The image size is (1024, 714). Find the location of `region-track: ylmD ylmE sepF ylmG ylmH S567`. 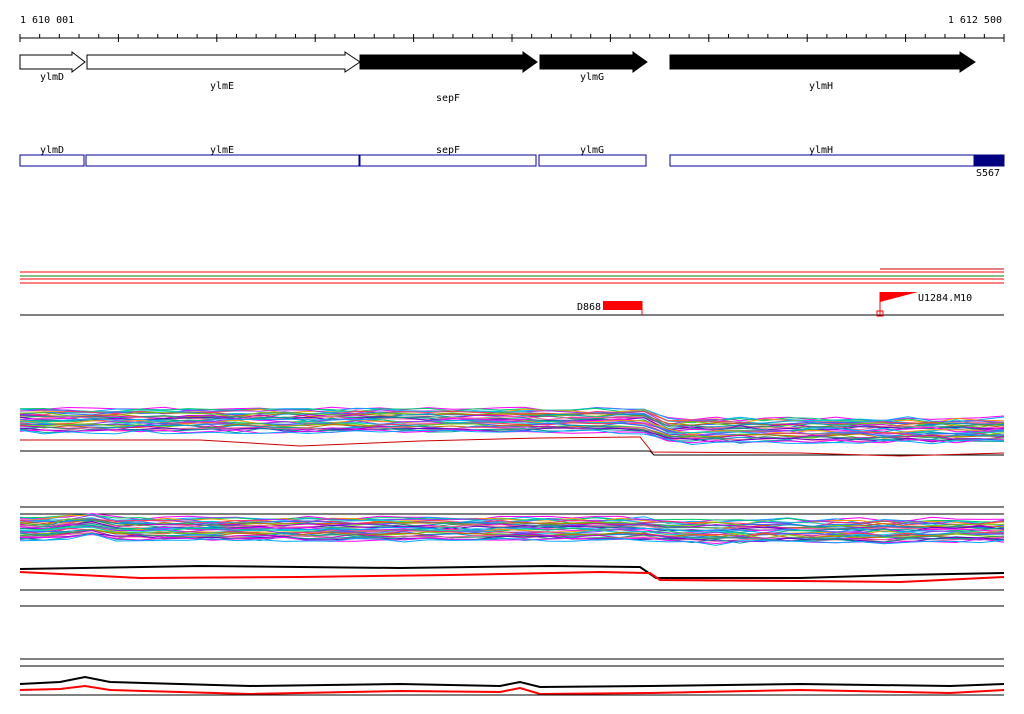

region-track: ylmD ylmE sepF ylmG ylmH S567 is located at coordinates (512, 162).